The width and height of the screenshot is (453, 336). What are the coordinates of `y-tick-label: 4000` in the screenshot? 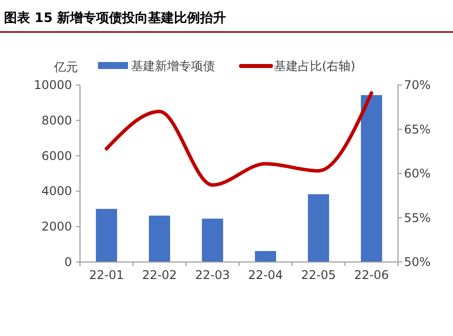 It's located at (56, 191).